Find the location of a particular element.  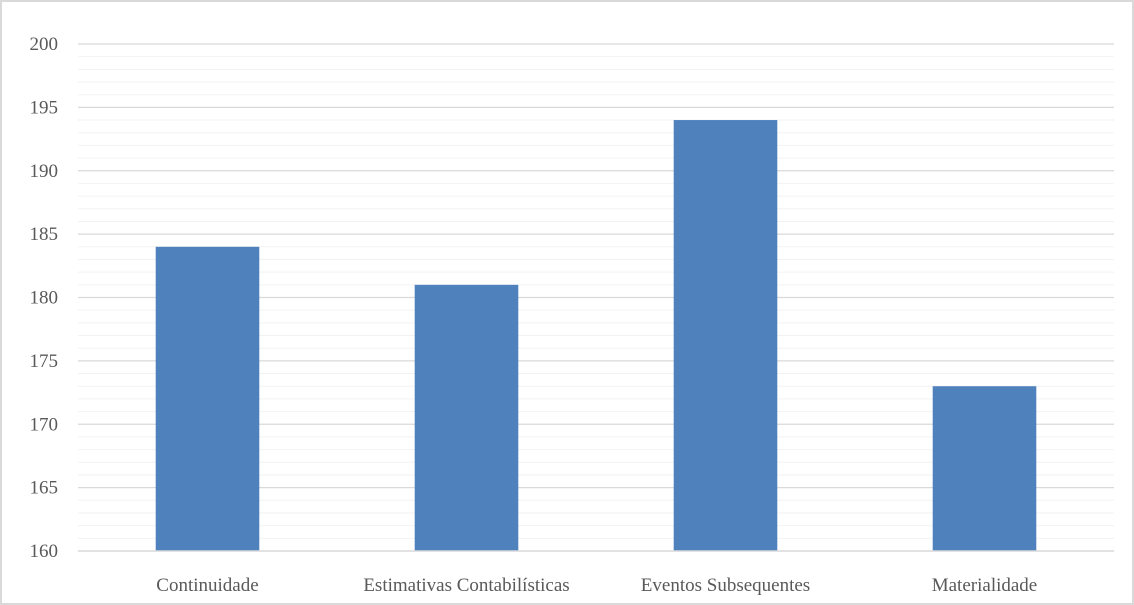

x-category-label: Continuidade is located at coordinates (207, 585).